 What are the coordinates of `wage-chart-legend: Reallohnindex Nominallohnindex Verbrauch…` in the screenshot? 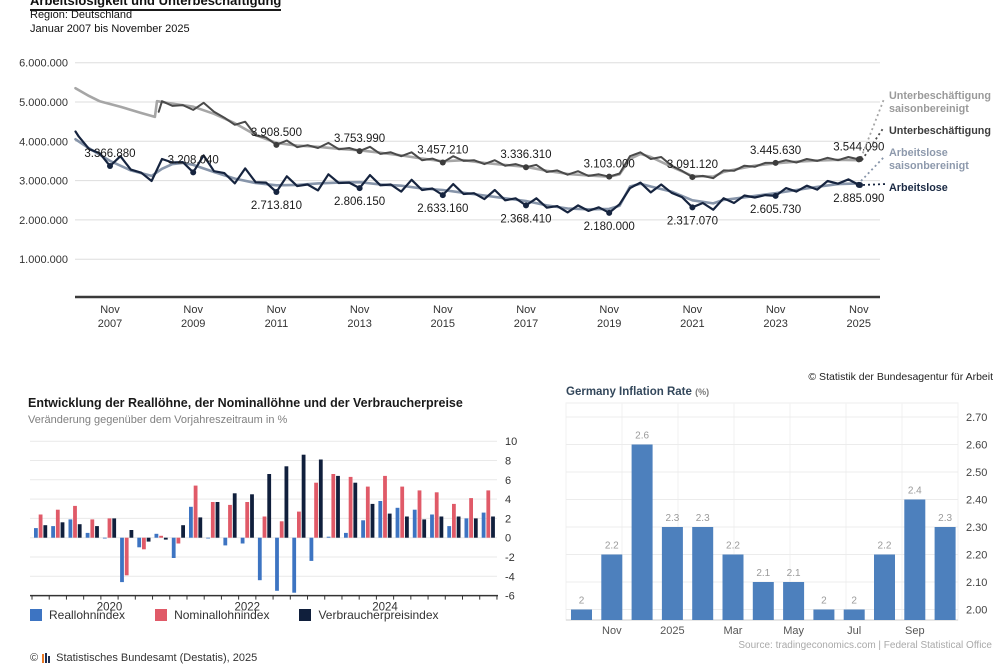 It's located at (249, 615).